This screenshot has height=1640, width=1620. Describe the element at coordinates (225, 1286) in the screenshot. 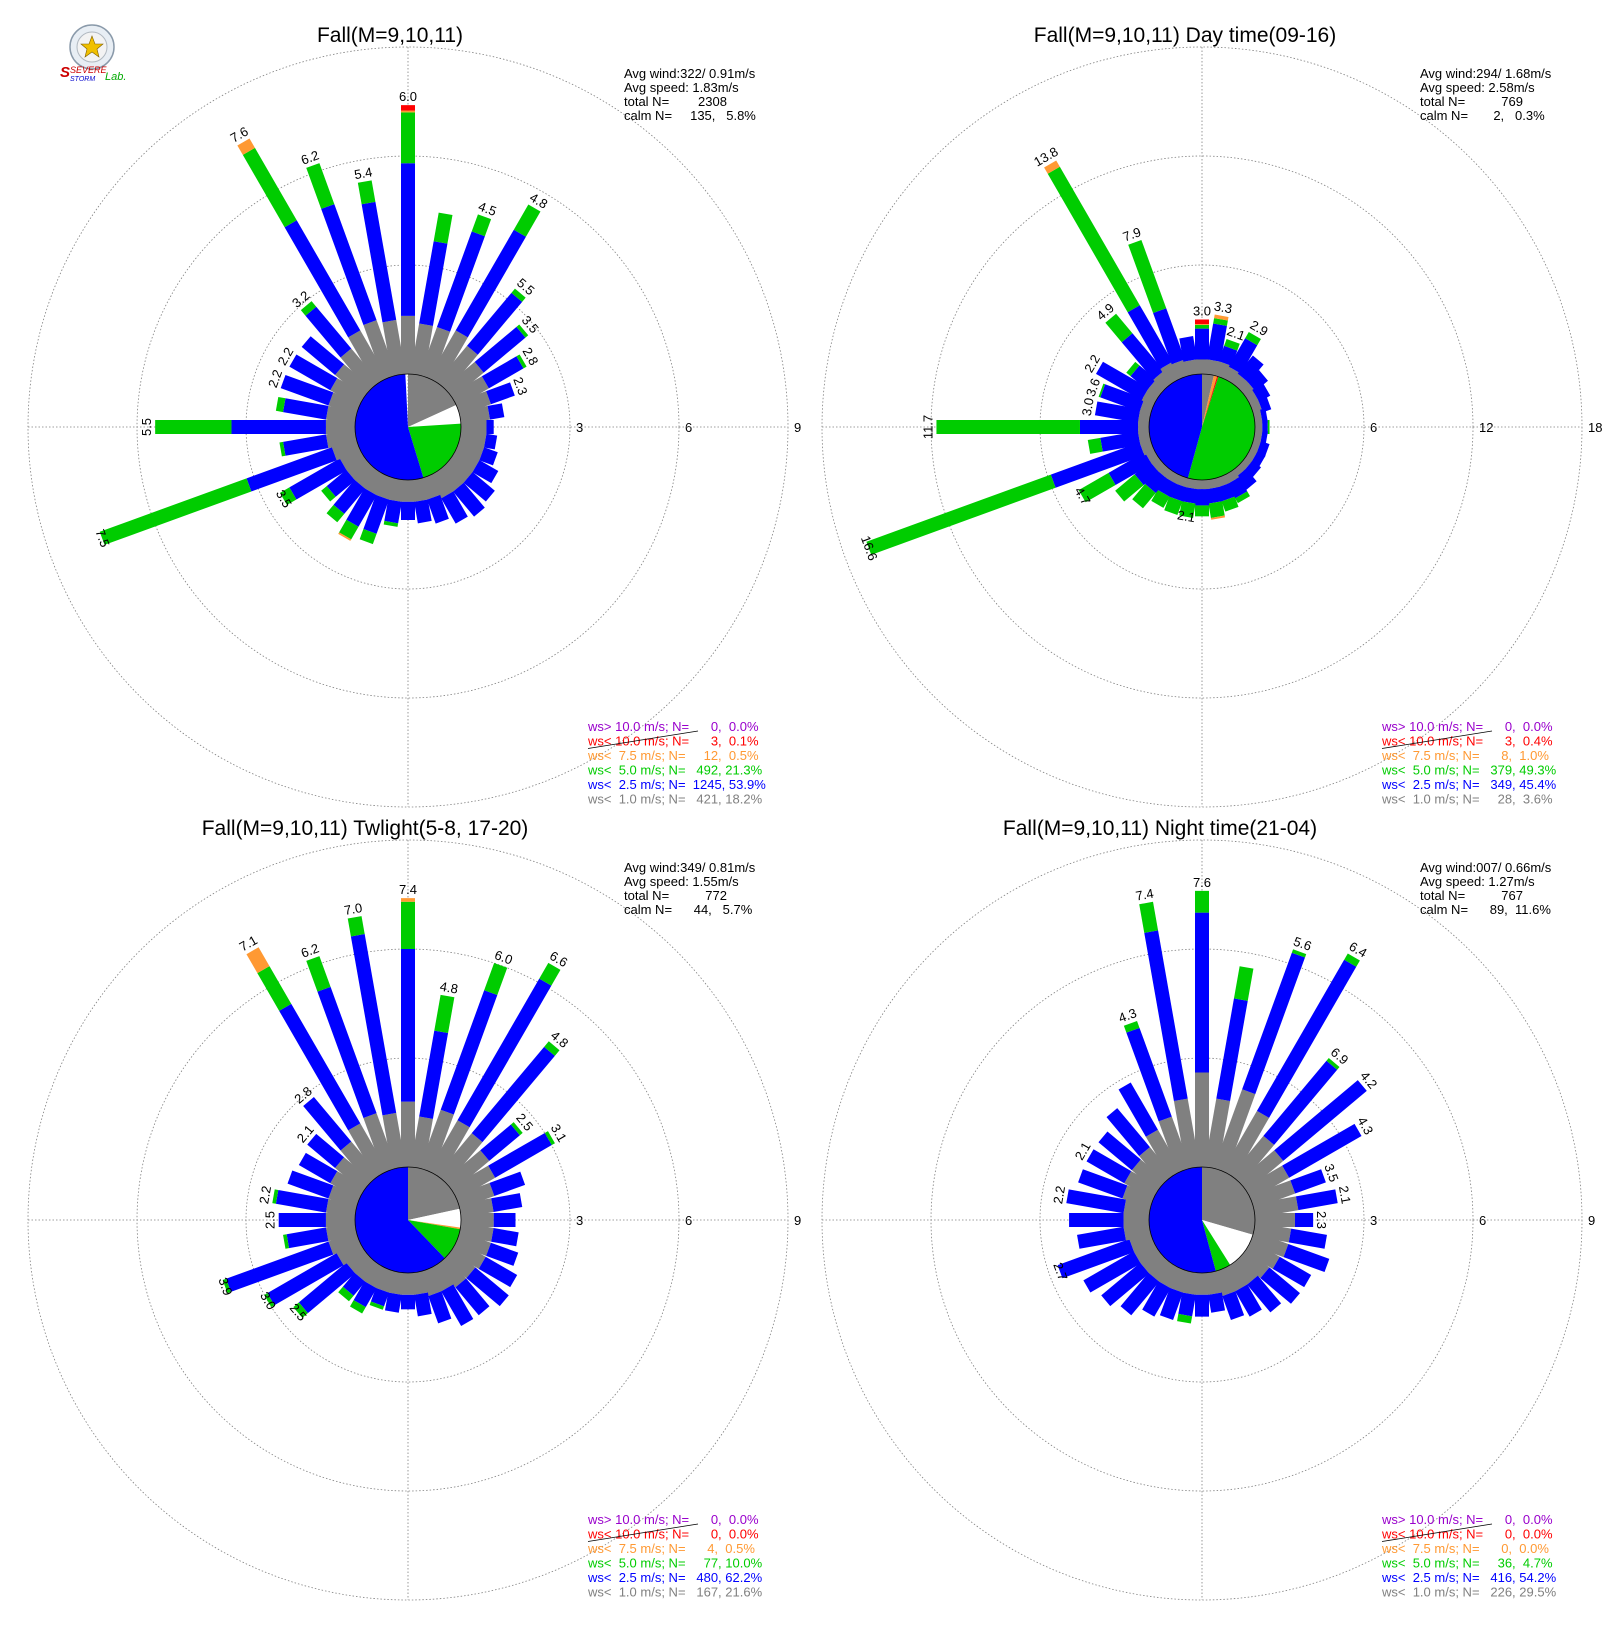

I see `petal-value-label: 3.9` at that location.